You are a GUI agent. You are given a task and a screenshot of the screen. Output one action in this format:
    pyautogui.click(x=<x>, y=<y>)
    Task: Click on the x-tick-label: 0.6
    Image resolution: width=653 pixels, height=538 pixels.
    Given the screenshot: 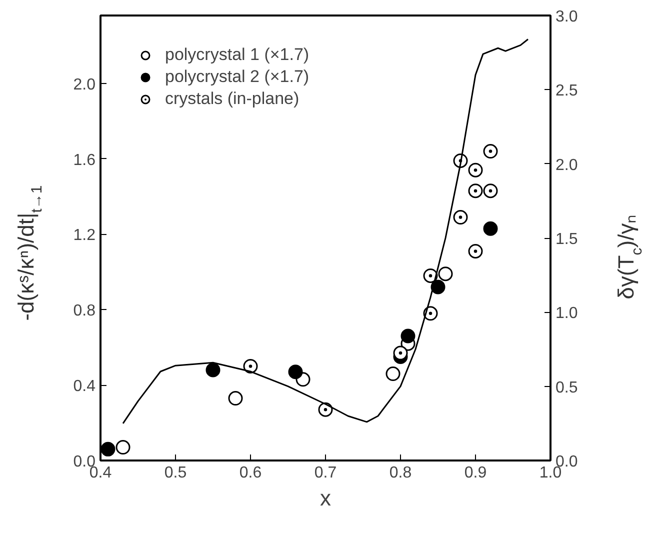 What is the action you would take?
    pyautogui.click(x=250, y=473)
    